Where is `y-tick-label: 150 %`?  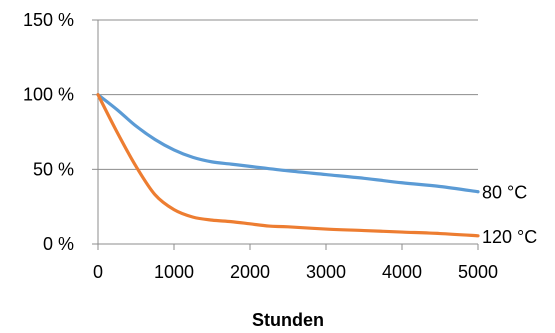
y-tick-label: 150 % is located at coordinates (48, 20).